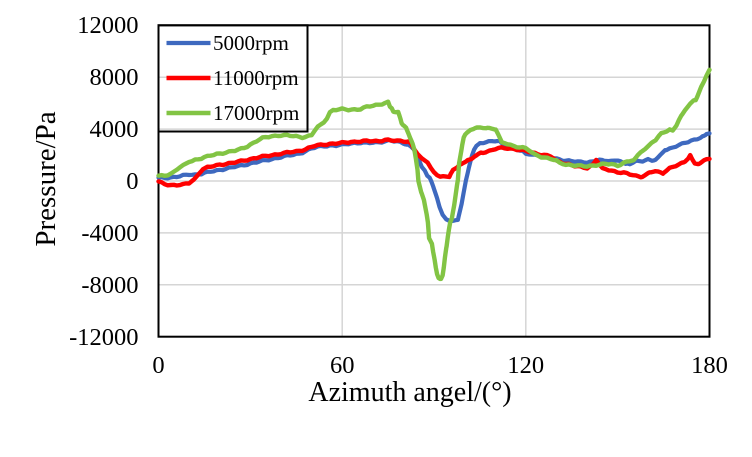  Describe the element at coordinates (114, 77) in the screenshot. I see `svg-text: 8000` at that location.